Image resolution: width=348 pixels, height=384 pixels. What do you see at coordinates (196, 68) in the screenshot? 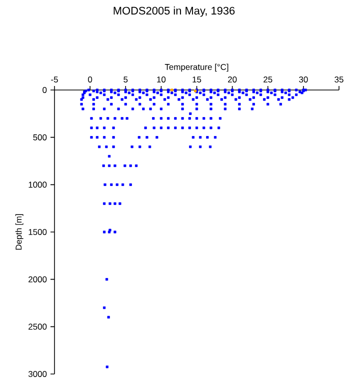
I see `x-axis-title: Temperature [°C]` at bounding box center [196, 68].